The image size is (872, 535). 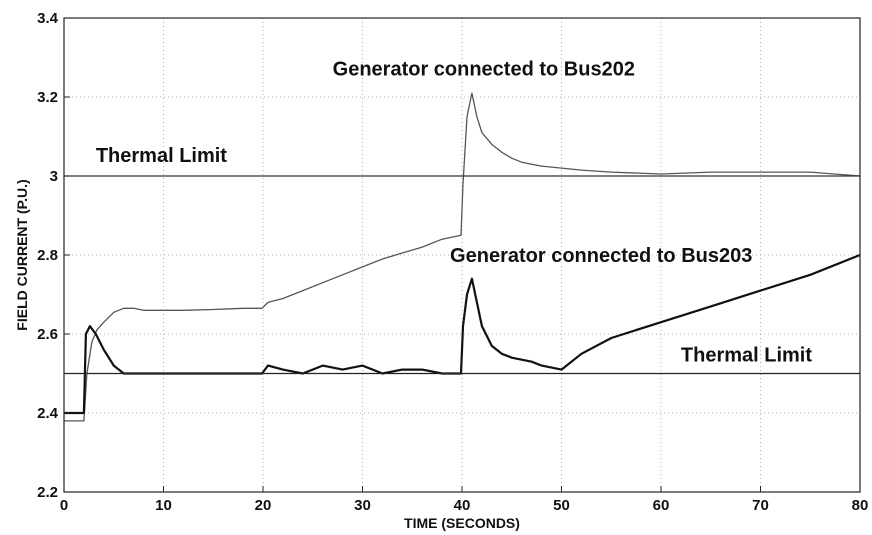 What do you see at coordinates (47, 255) in the screenshot?
I see `y-tick-label: 2.8` at bounding box center [47, 255].